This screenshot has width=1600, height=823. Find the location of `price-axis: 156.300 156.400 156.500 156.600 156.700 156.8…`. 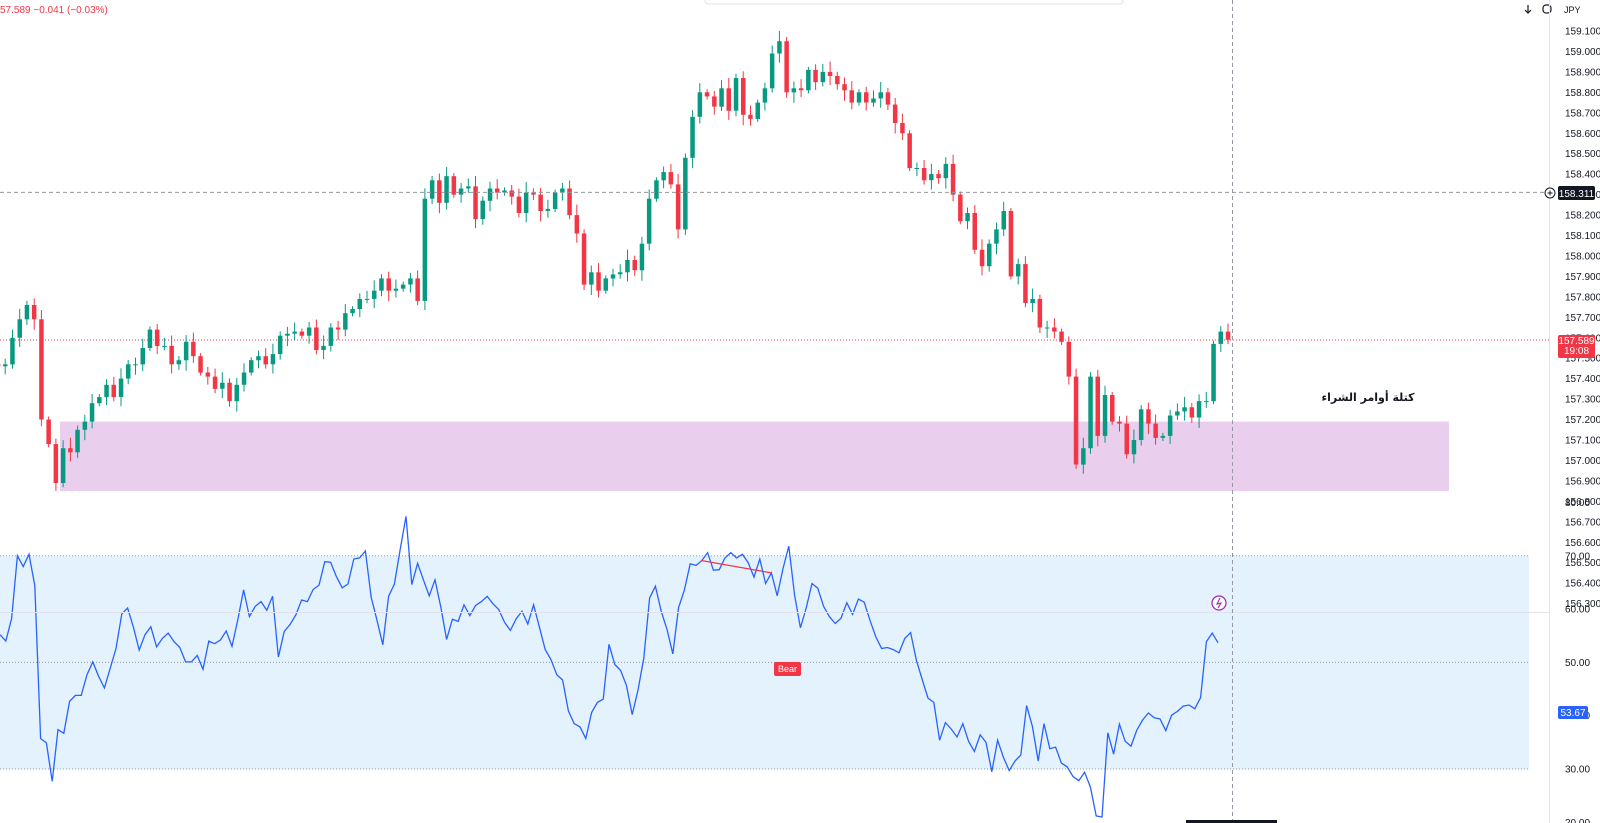

price-axis: 156.300 156.400 156.500 156.600 156.700 156.8… is located at coordinates (1582, 319).